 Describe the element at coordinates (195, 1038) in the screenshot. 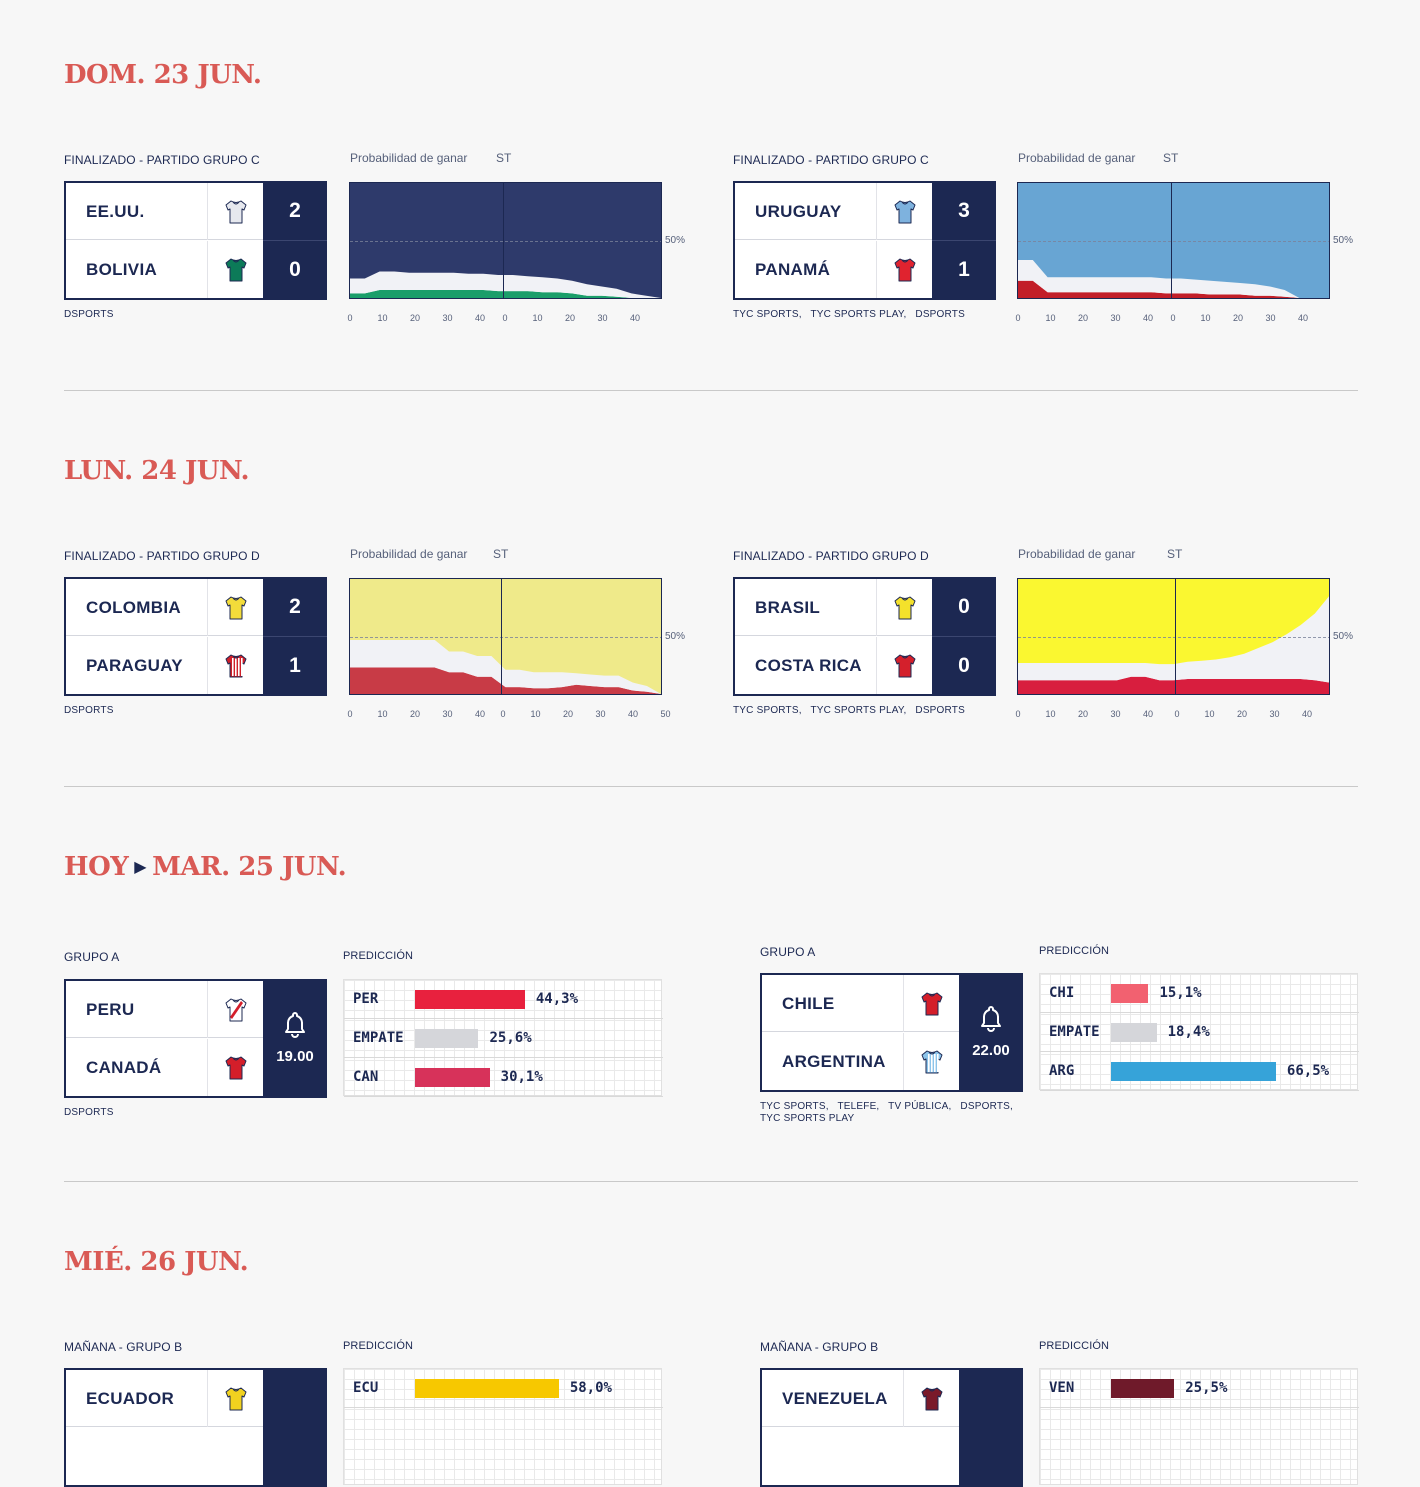

I see `match-card: PERU CANADÁ 19.00` at that location.